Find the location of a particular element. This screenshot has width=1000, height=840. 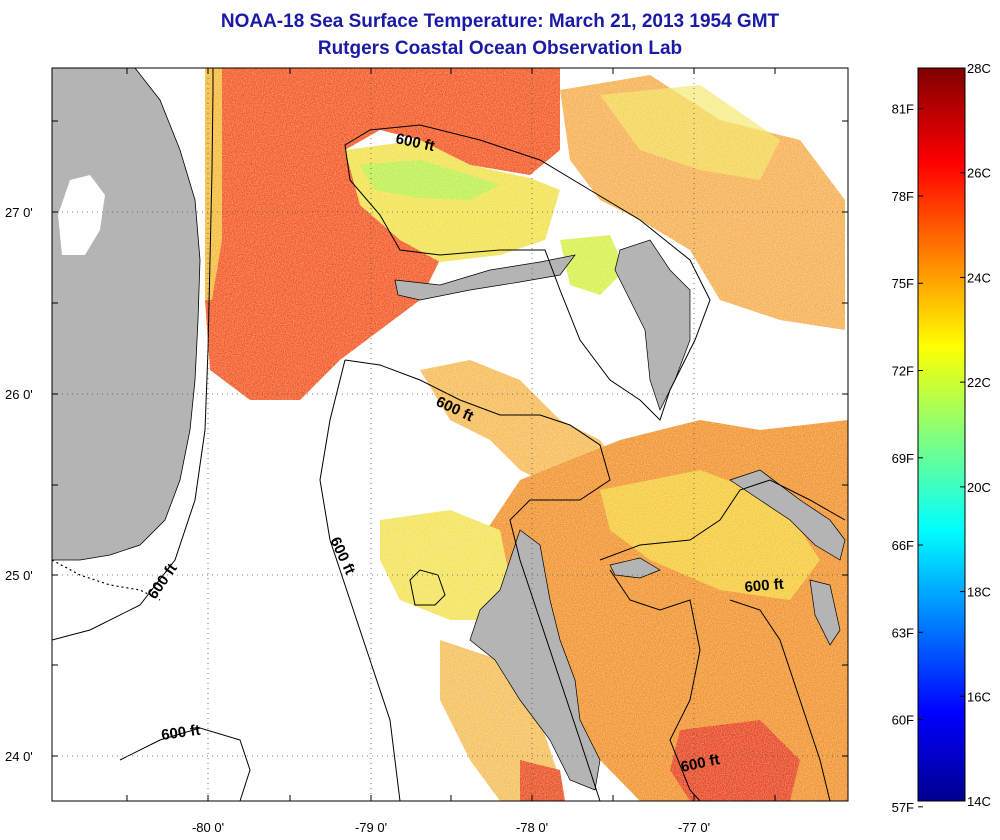

contour-tongue-loop is located at coordinates (655, 685).